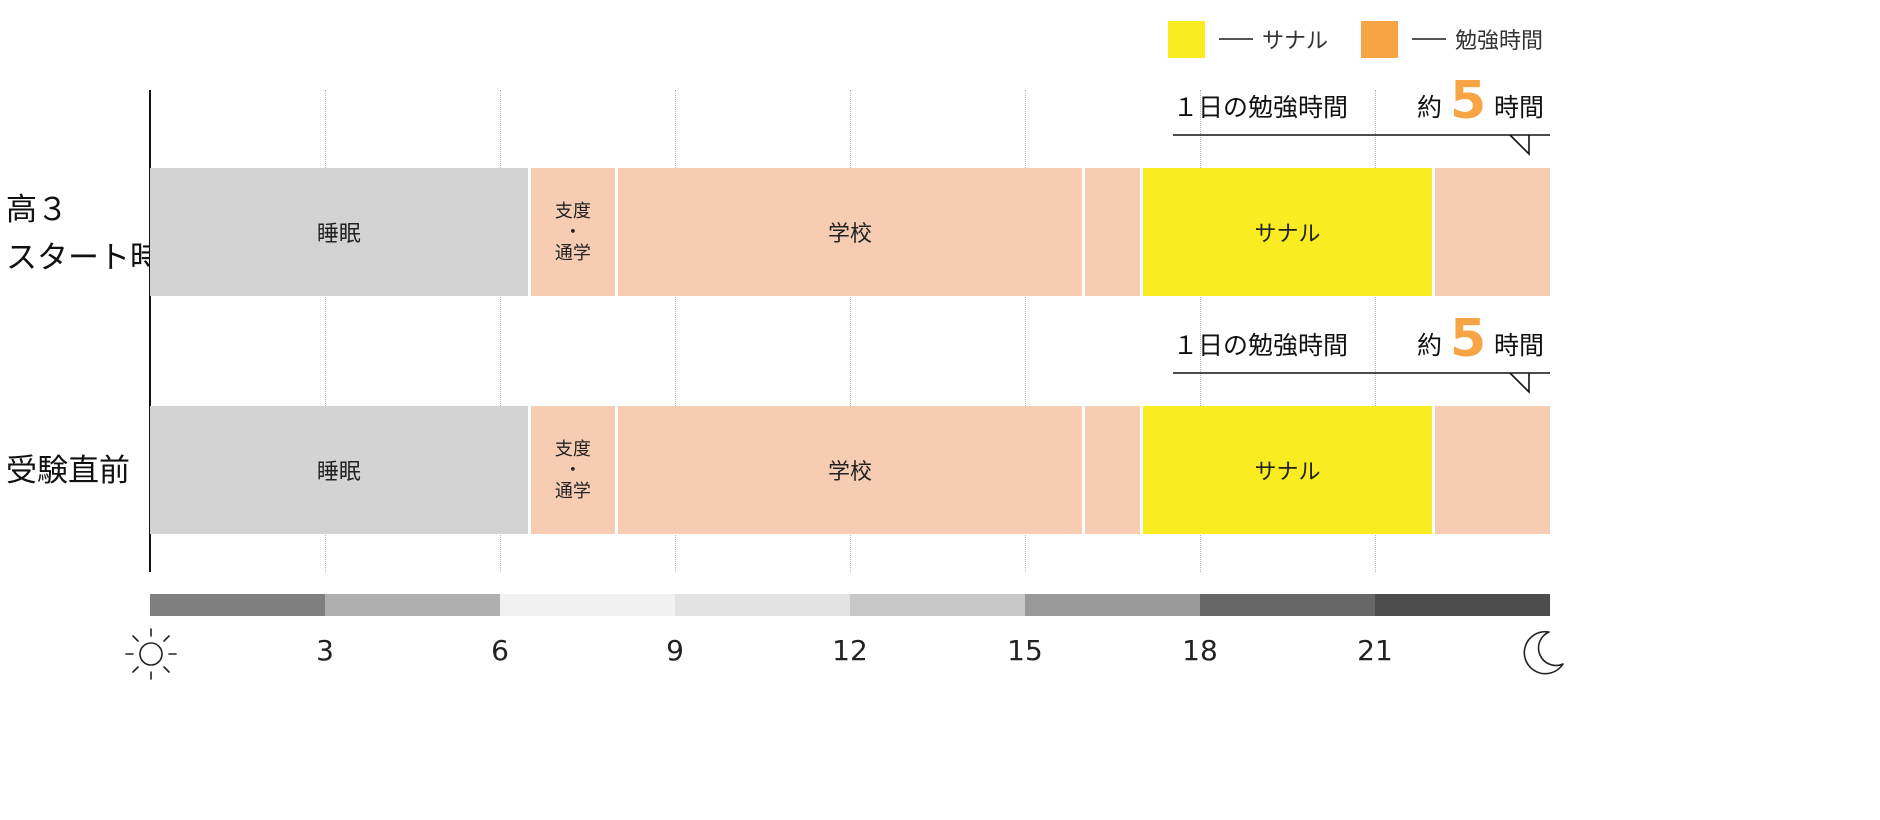 The height and width of the screenshot is (820, 1880). What do you see at coordinates (83, 234) in the screenshot?
I see `row-label-start-of-year: 高３ スタート時` at bounding box center [83, 234].